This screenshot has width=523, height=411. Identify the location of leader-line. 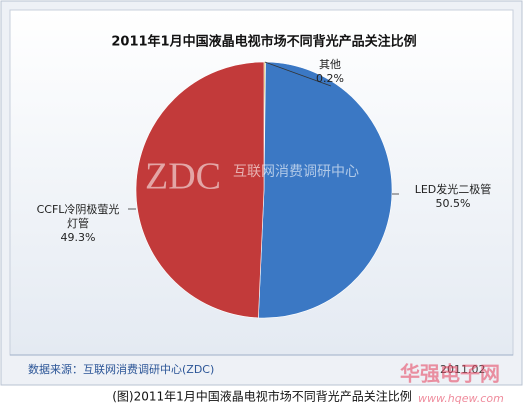
(298, 74).